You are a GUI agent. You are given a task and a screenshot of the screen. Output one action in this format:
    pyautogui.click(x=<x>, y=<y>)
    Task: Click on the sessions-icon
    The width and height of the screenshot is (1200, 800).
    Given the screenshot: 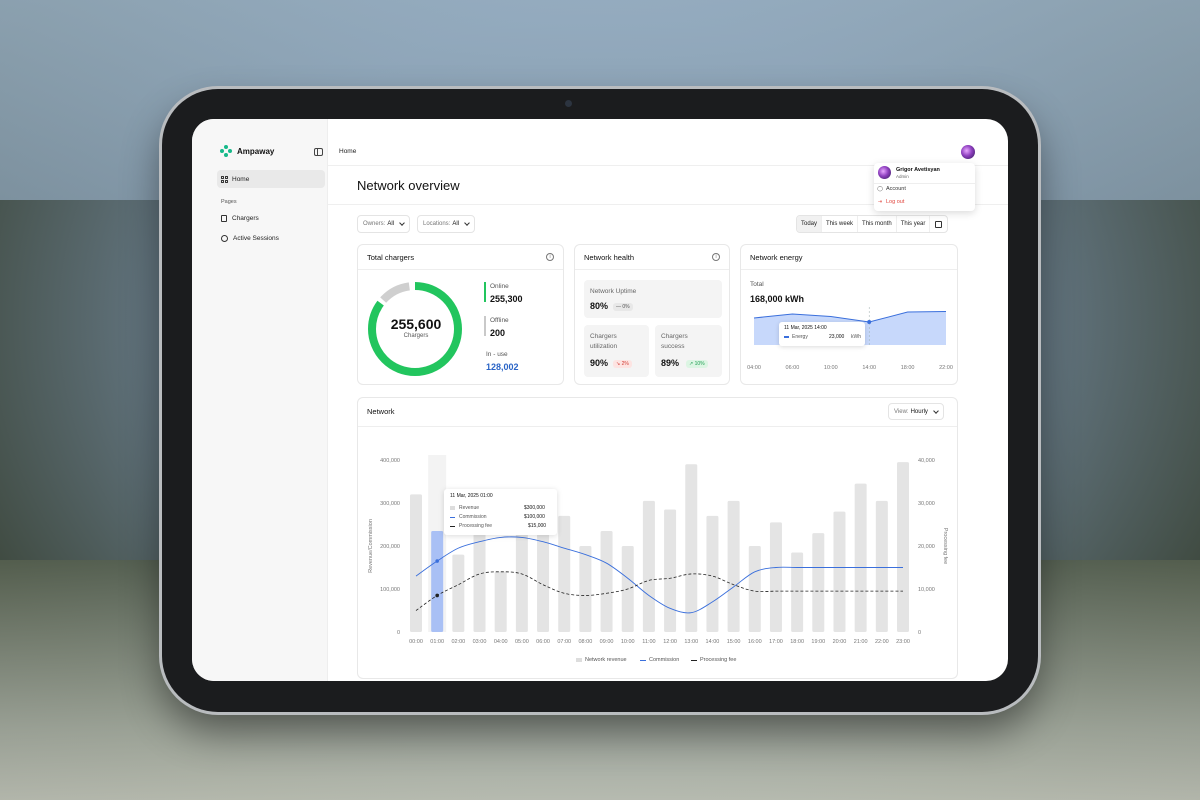 What is the action you would take?
    pyautogui.click(x=224, y=238)
    